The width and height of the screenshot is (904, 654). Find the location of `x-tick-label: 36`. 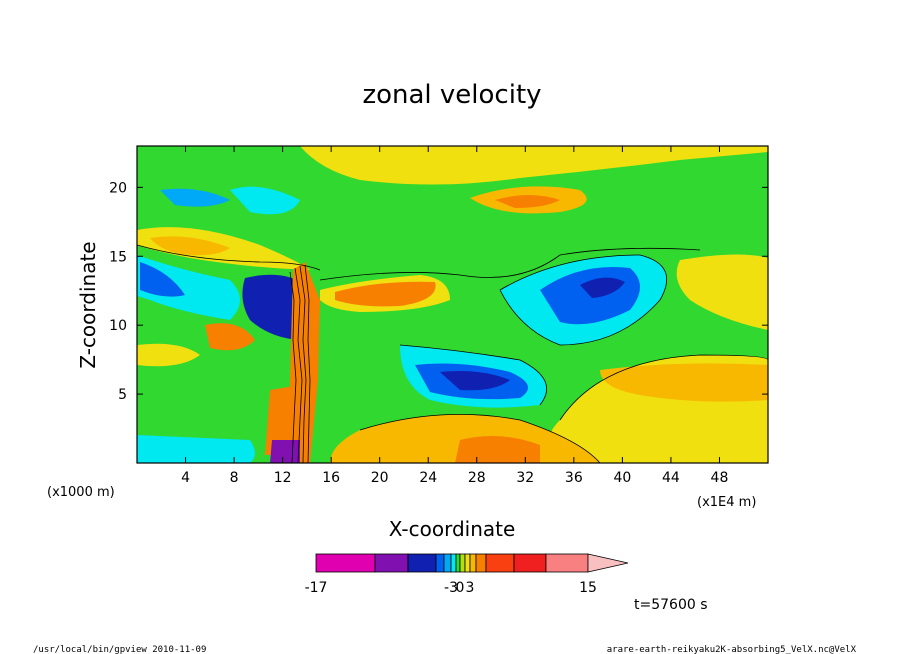

x-tick-label: 36 is located at coordinates (574, 478).